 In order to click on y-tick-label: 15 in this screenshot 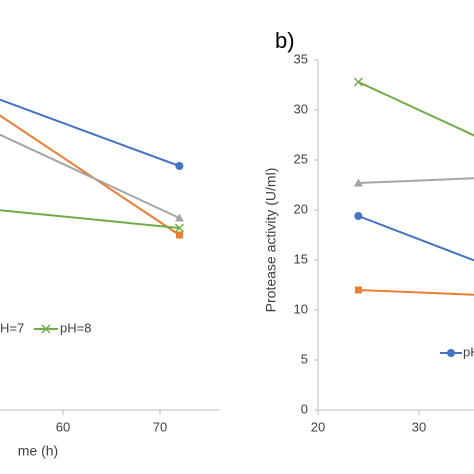, I will do `click(301, 258)`.